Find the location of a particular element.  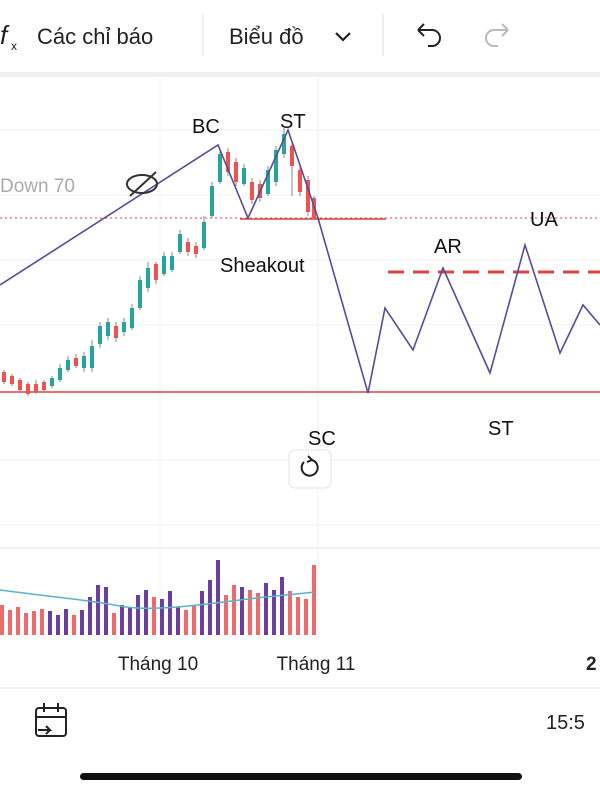

hide-icon is located at coordinates (142, 184).